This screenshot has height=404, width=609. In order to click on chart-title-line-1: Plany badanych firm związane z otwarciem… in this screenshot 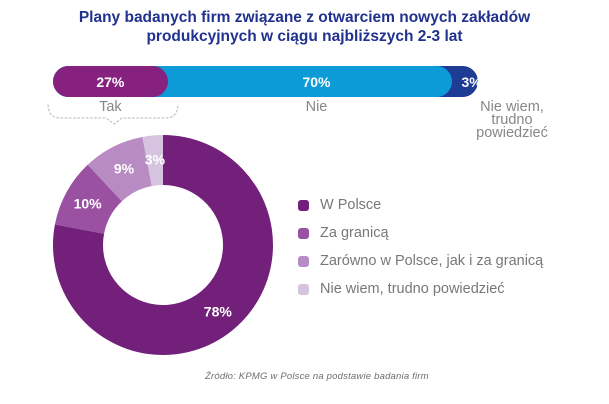, I will do `click(304, 17)`.